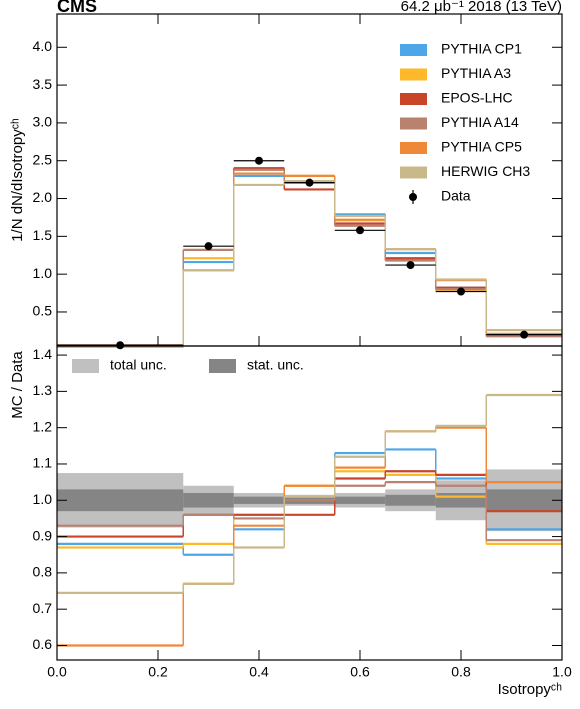  What do you see at coordinates (413, 197) in the screenshot?
I see `legend-marker` at bounding box center [413, 197].